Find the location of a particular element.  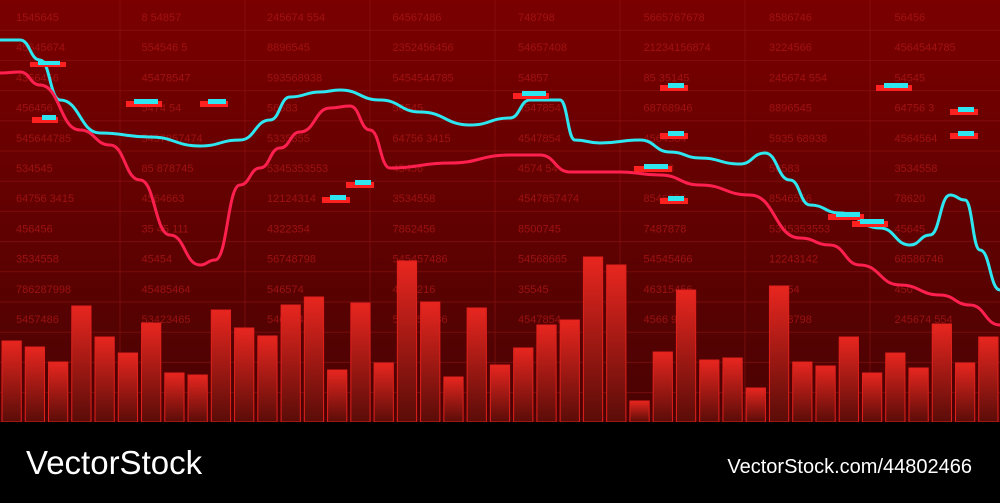

background-number: 8896545 is located at coordinates (288, 48).